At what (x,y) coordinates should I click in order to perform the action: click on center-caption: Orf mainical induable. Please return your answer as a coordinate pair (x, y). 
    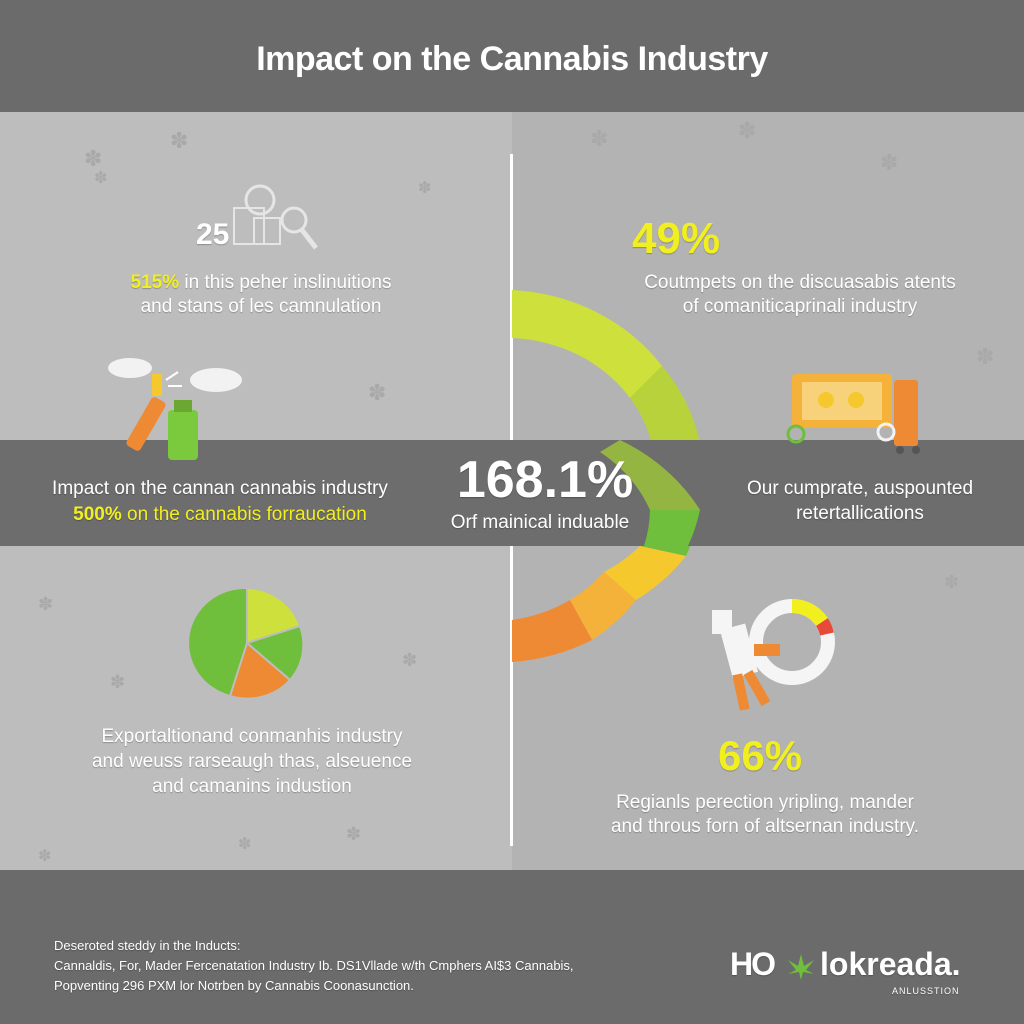
    Looking at the image, I should click on (540, 522).